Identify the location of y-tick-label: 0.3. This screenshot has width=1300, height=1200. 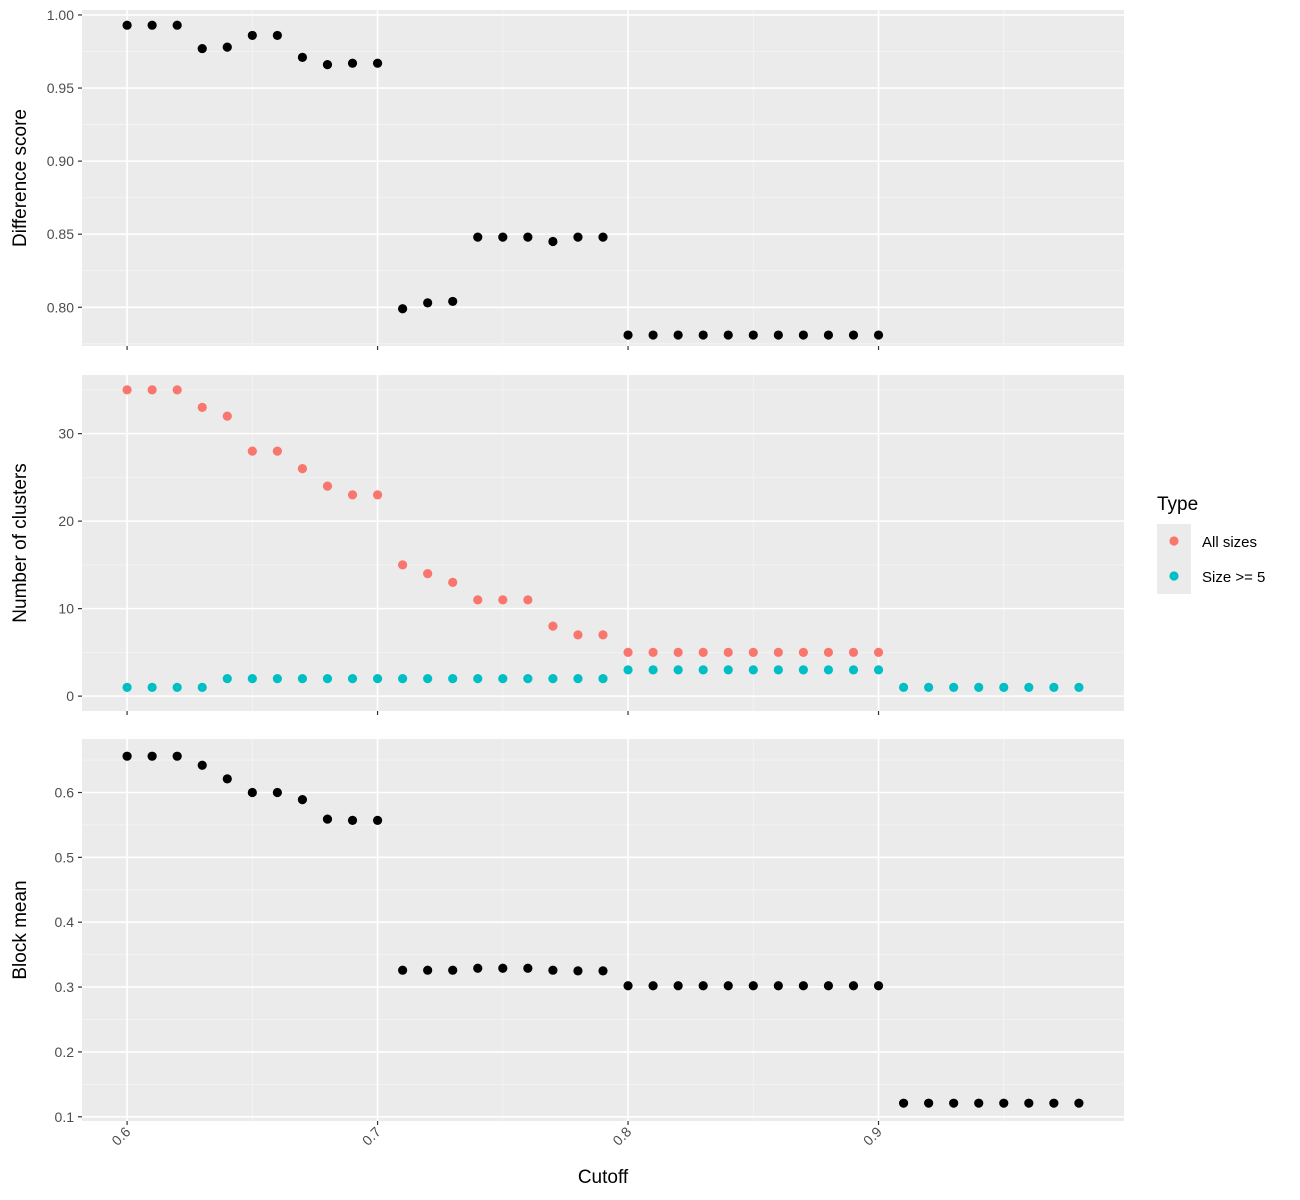
(65, 987).